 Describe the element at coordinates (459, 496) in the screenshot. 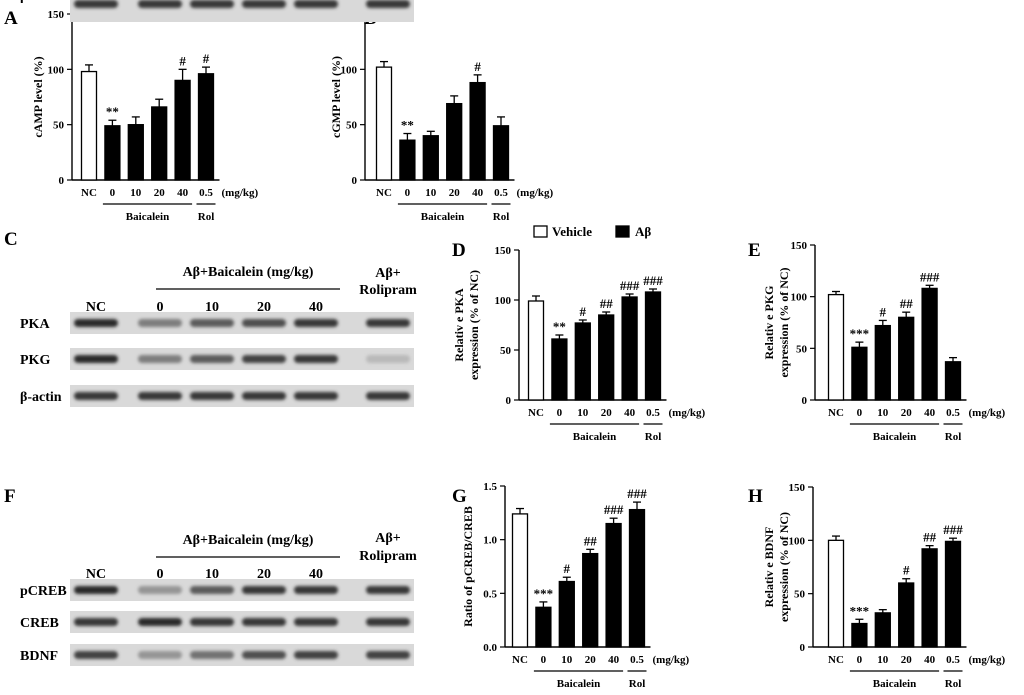

I see `panel-letter: G` at that location.